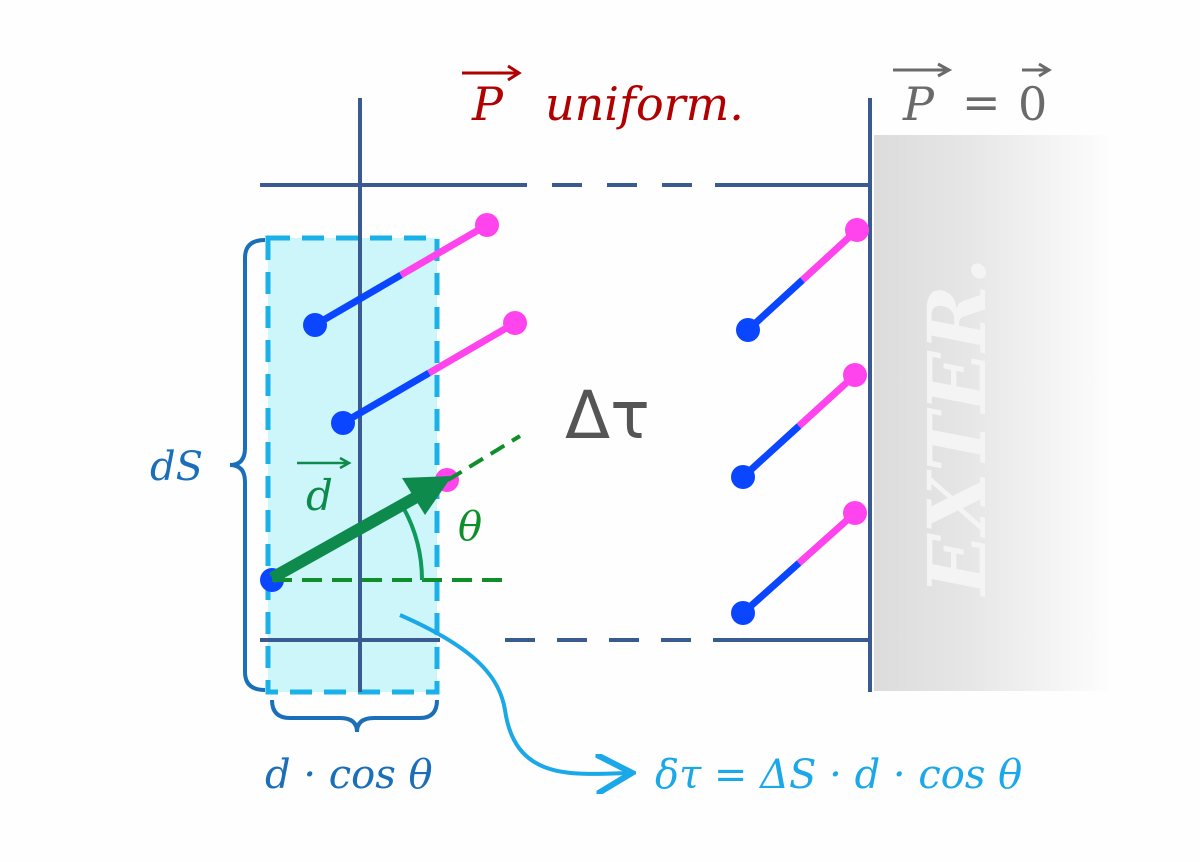  What do you see at coordinates (513, 693) in the screenshot?
I see `formula-pointer-arrow` at bounding box center [513, 693].